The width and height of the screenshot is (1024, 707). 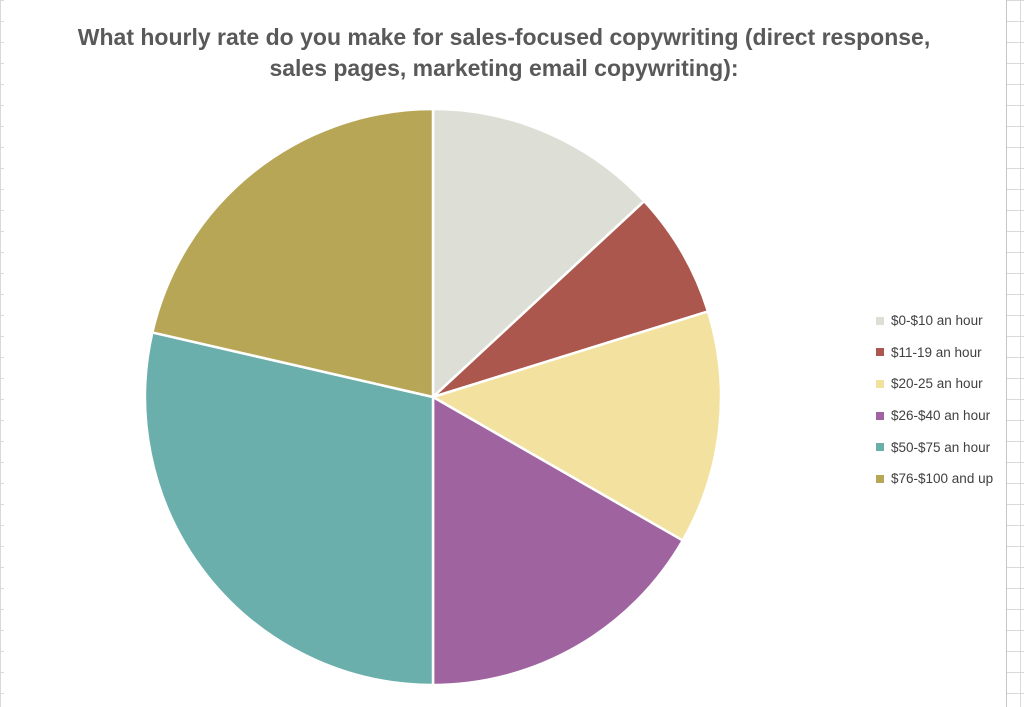 What do you see at coordinates (942, 479) in the screenshot?
I see `legend-label: $76-$100 and up` at bounding box center [942, 479].